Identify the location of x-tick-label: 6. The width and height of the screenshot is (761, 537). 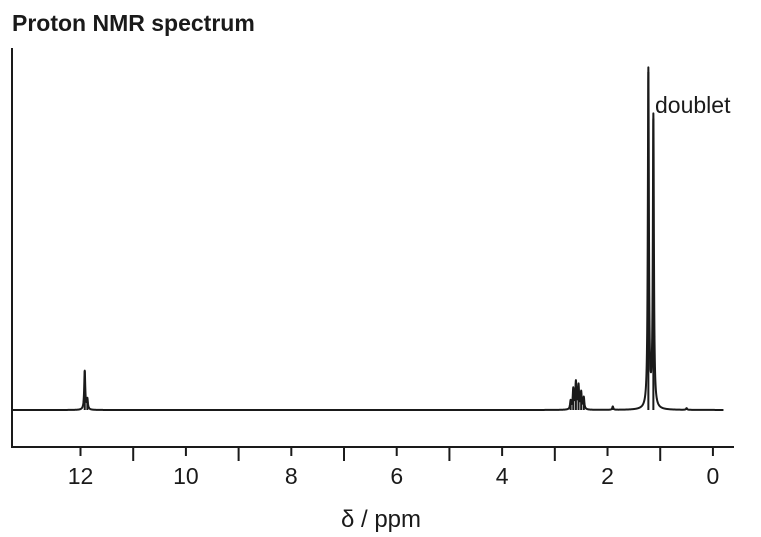
(396, 476).